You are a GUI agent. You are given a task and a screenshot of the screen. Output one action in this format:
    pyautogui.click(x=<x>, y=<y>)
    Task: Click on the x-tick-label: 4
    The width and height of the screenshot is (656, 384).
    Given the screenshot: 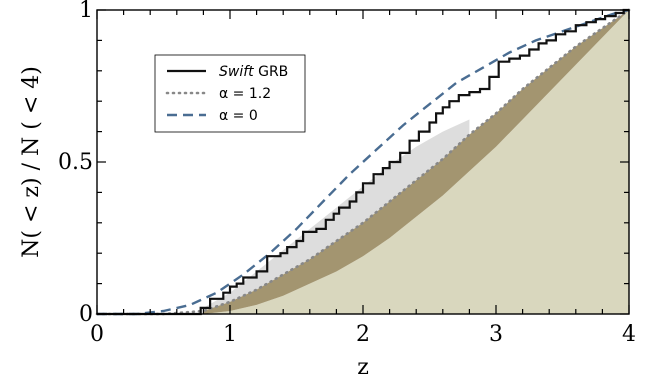 What is the action you would take?
    pyautogui.click(x=629, y=334)
    